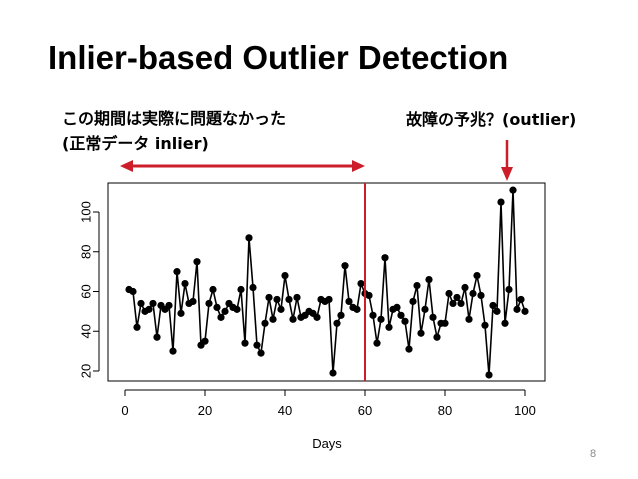  I want to click on y-tick-label-80: 80, so click(86, 252).